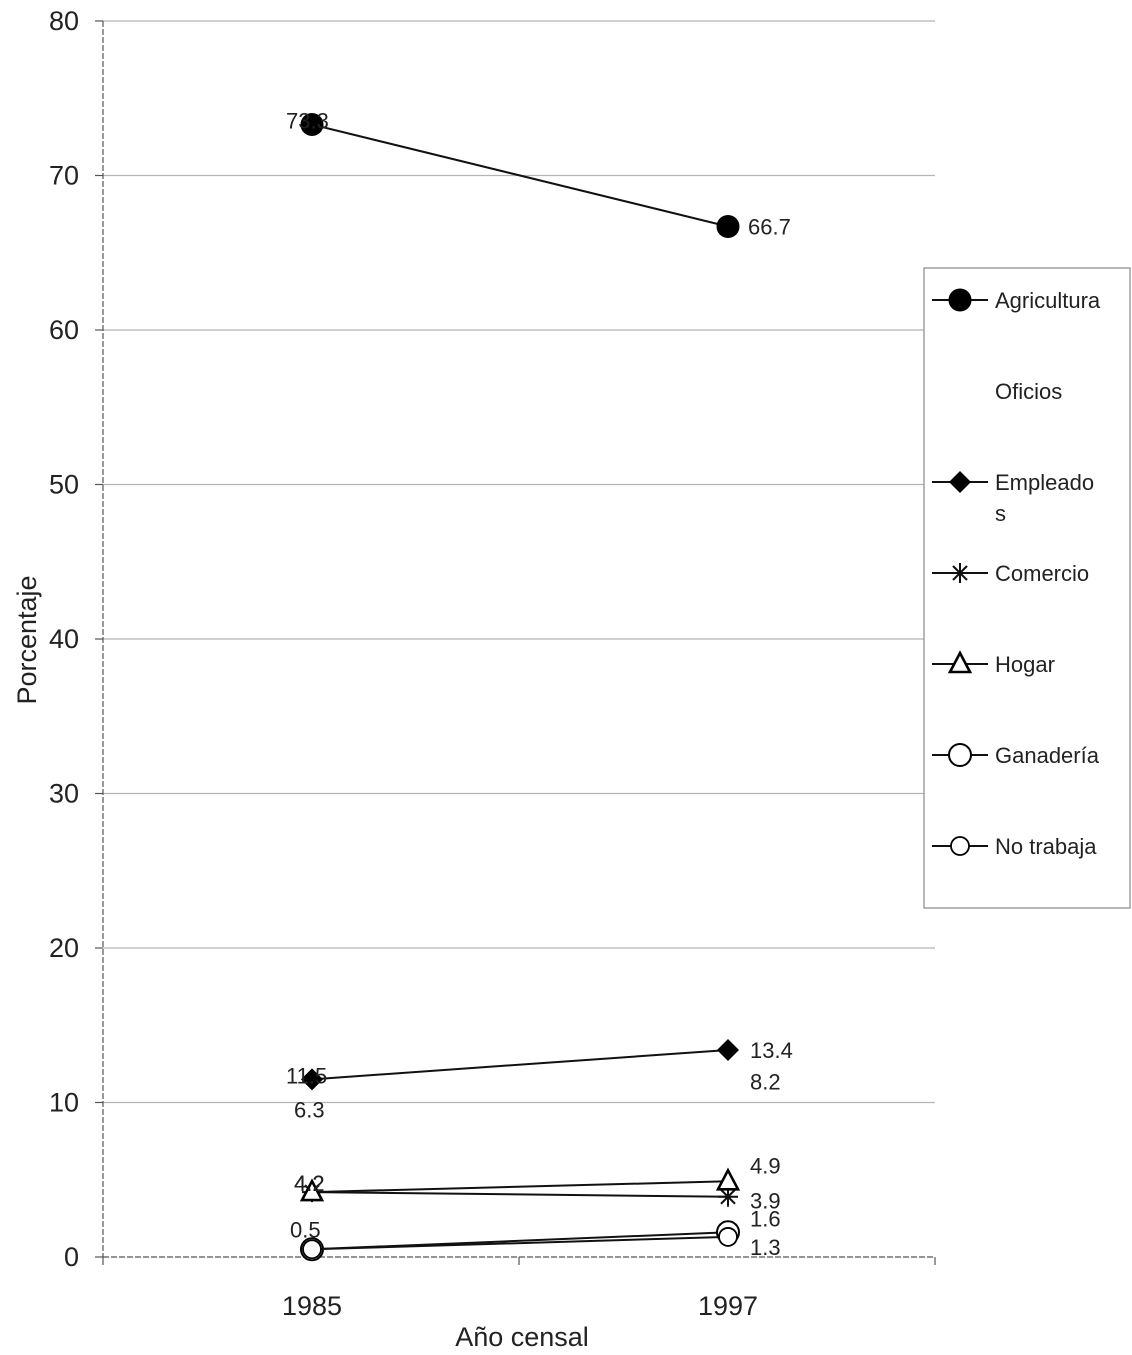 The image size is (1132, 1355). What do you see at coordinates (769, 226) in the screenshot?
I see `data-label: 66.7` at bounding box center [769, 226].